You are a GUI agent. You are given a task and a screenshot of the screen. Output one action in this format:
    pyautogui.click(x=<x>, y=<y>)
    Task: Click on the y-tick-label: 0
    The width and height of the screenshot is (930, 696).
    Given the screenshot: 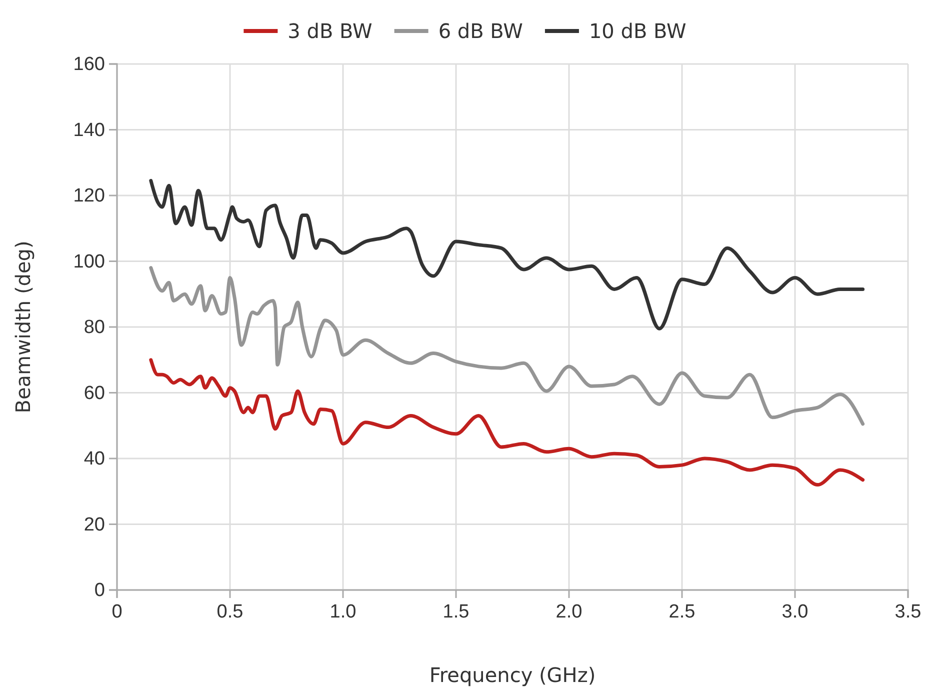 What is the action you would take?
    pyautogui.click(x=99, y=591)
    